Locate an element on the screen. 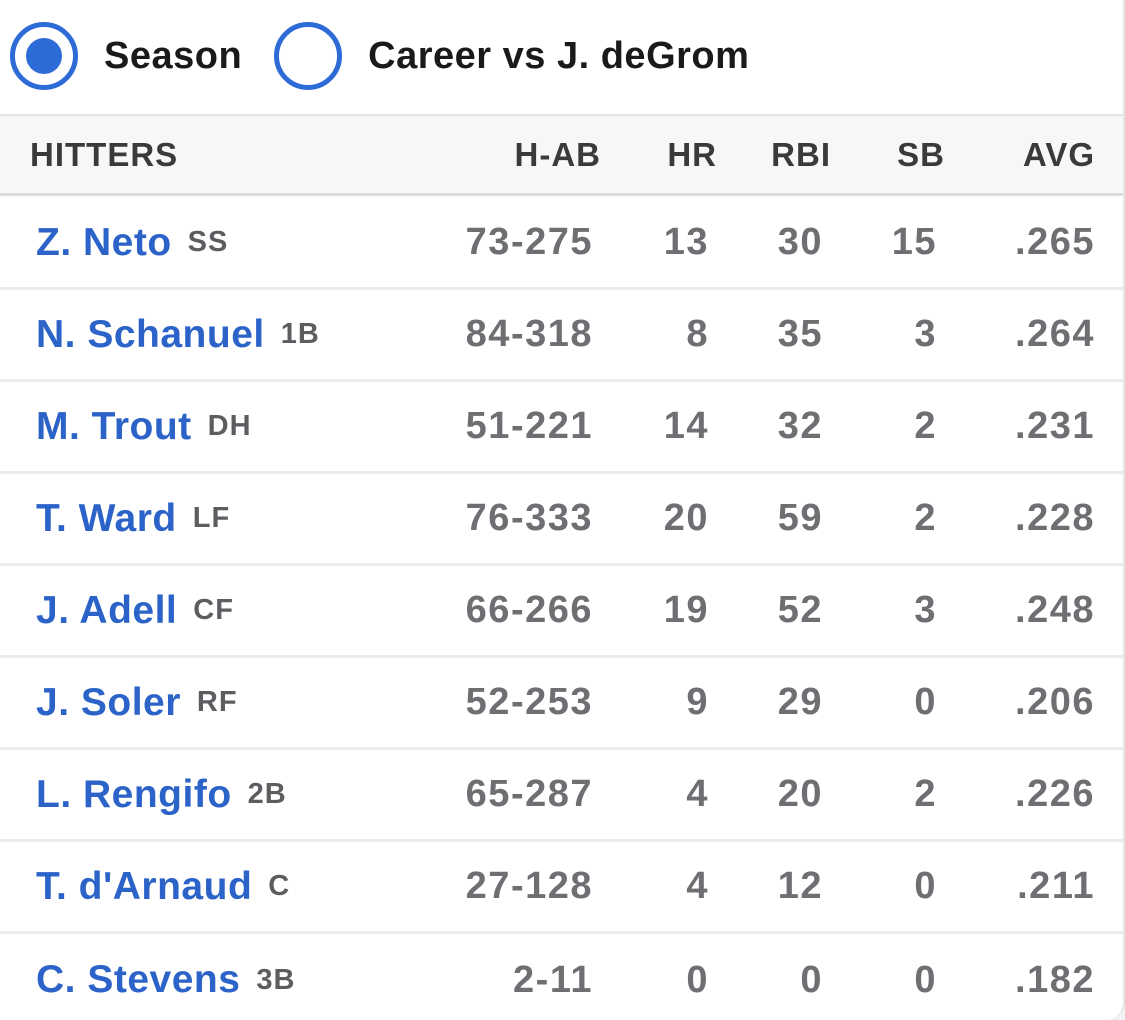 This screenshot has height=1020, width=1125. stats-scope-toggle: Season Career vs J. deGrom is located at coordinates (561, 56).